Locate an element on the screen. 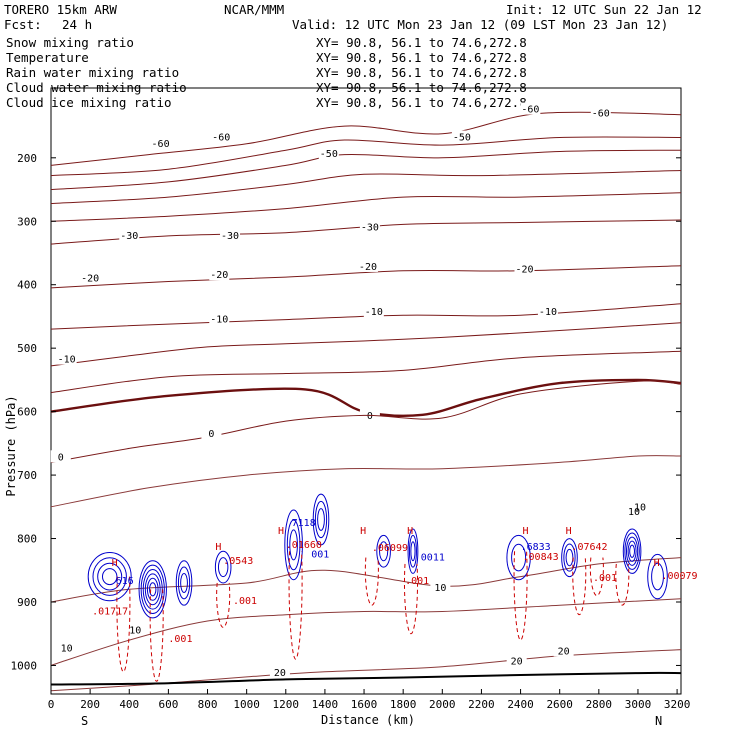  warm-contour-label: 10 is located at coordinates (67, 648).